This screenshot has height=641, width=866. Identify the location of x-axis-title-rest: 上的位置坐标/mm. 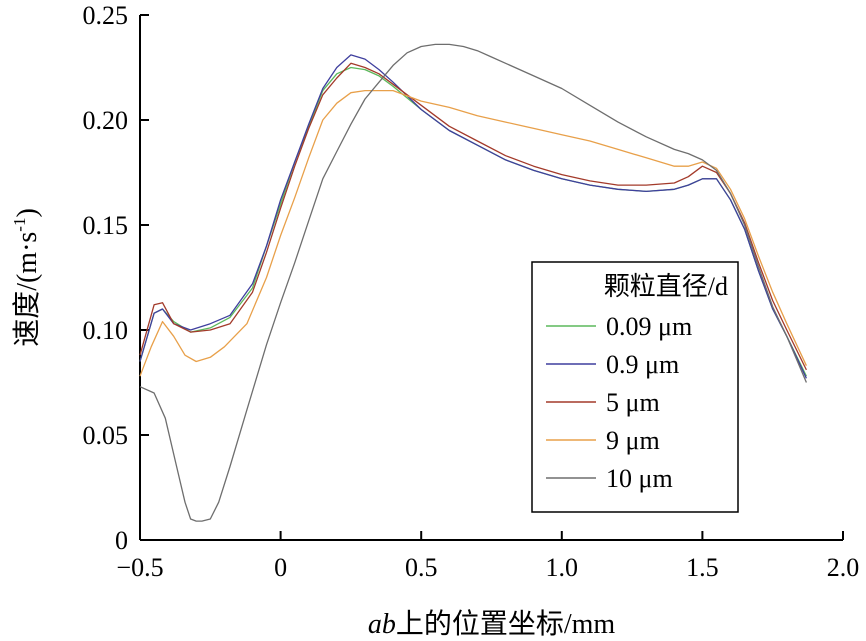
(506, 624).